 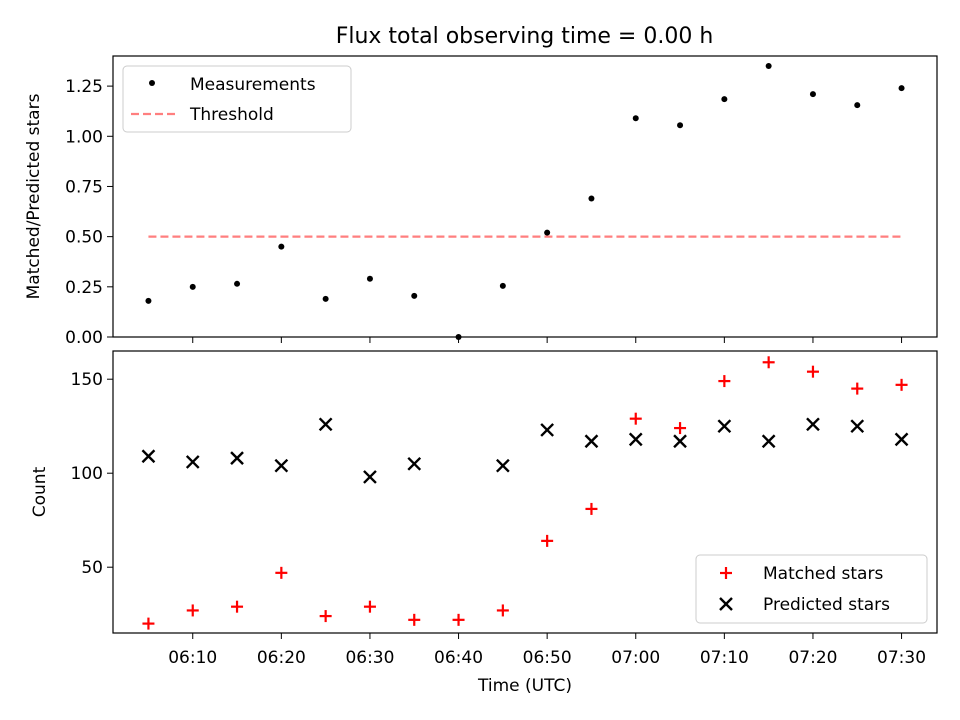 I want to click on x-tick-label: 06:40, so click(x=458, y=658).